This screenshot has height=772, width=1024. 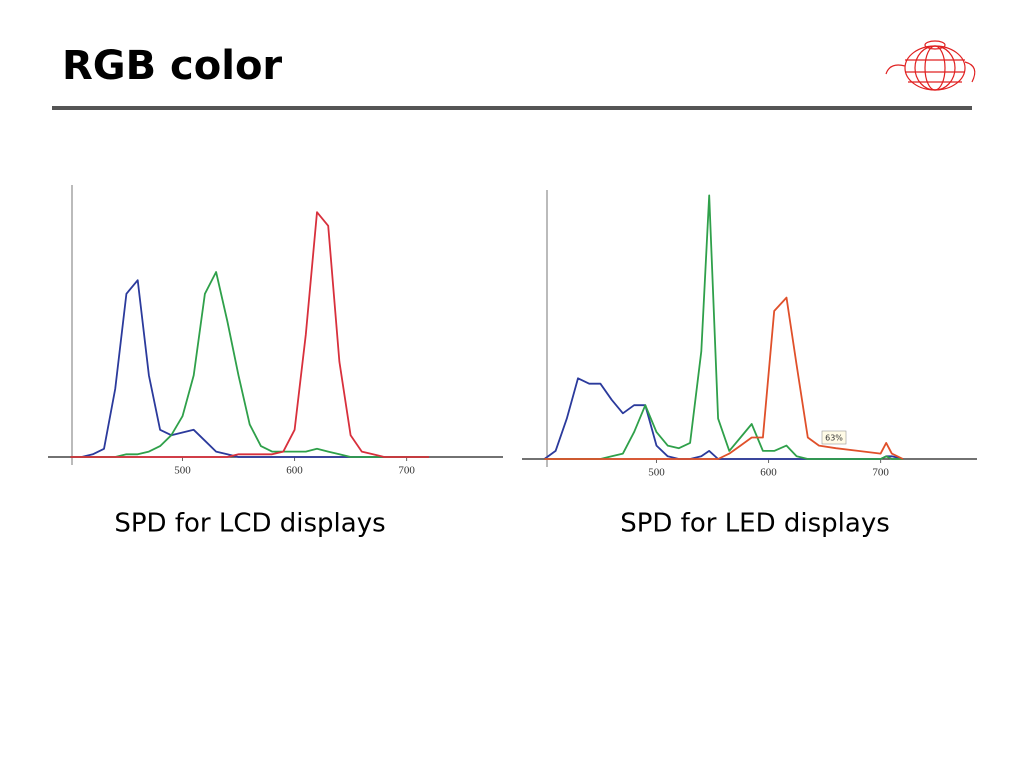 What do you see at coordinates (249, 524) in the screenshot?
I see `chart-caption: SPD for LCD displays` at bounding box center [249, 524].